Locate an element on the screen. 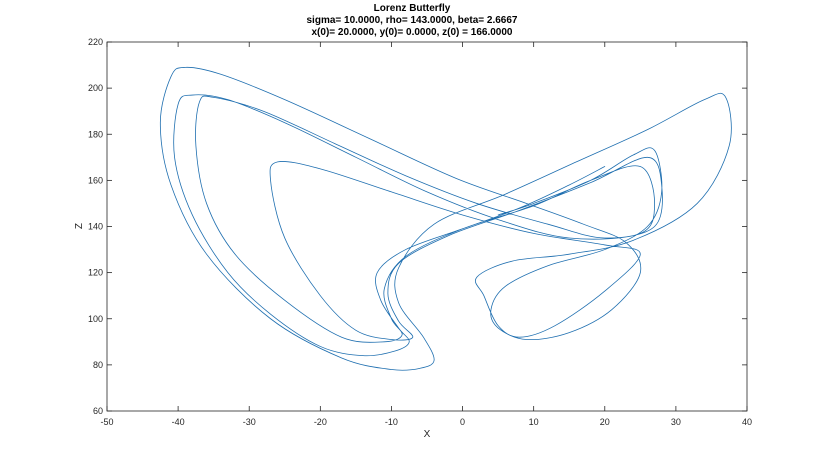 This screenshot has height=462, width=825. x-axis-label: X is located at coordinates (427, 434).